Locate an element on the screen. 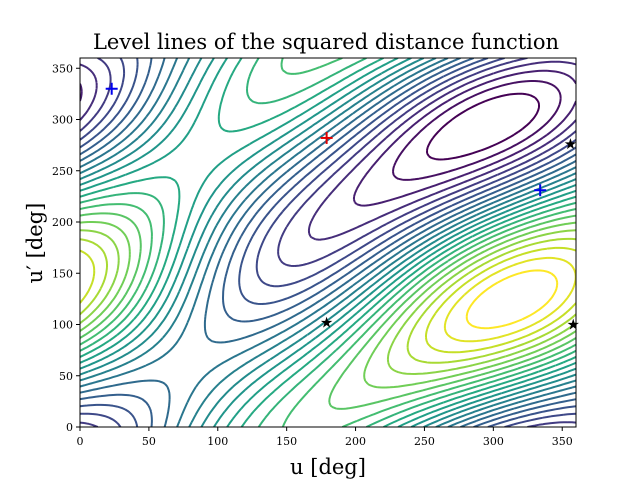 The image size is (640, 480). y-tick-label: 100 is located at coordinates (62, 325).